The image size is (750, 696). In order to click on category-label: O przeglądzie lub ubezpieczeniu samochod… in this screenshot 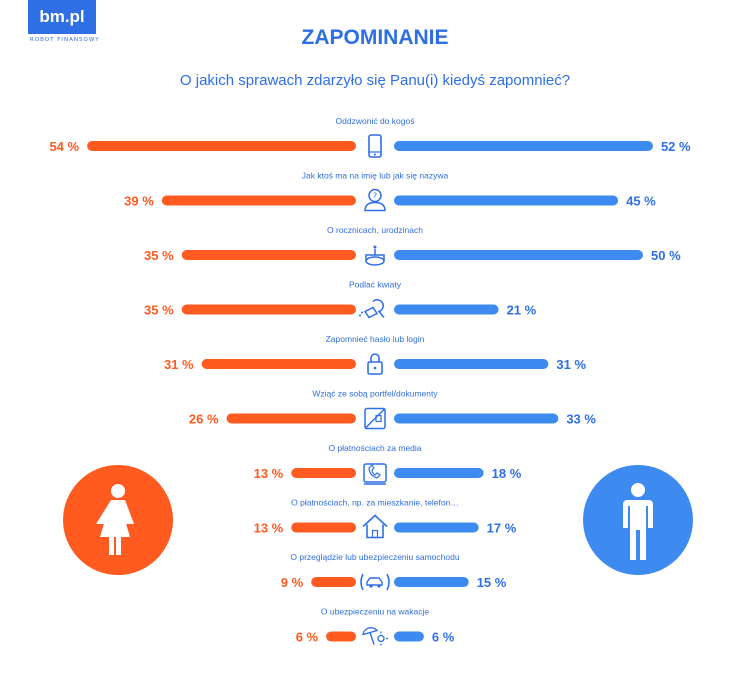, I will do `click(374, 557)`.